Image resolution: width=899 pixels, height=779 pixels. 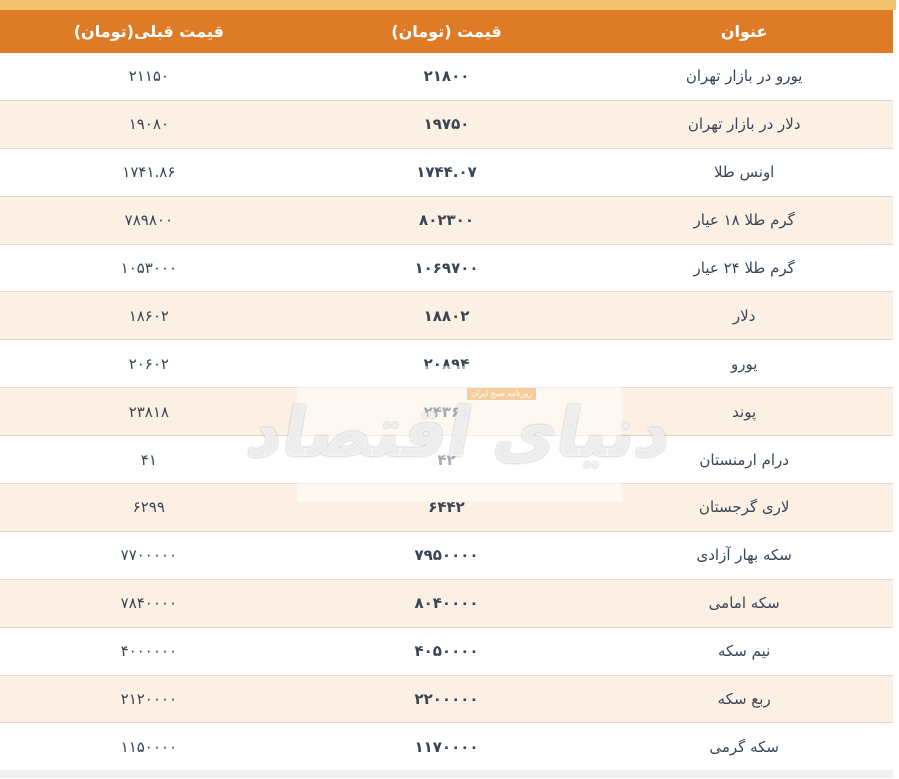 What do you see at coordinates (149, 77) in the screenshot?
I see `prev-price-cell: ۲۱۱۵۰` at bounding box center [149, 77].